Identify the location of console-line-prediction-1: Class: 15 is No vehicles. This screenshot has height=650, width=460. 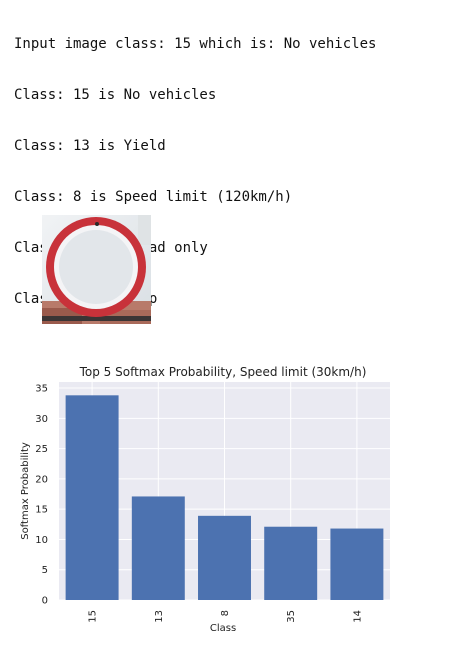
(115, 95).